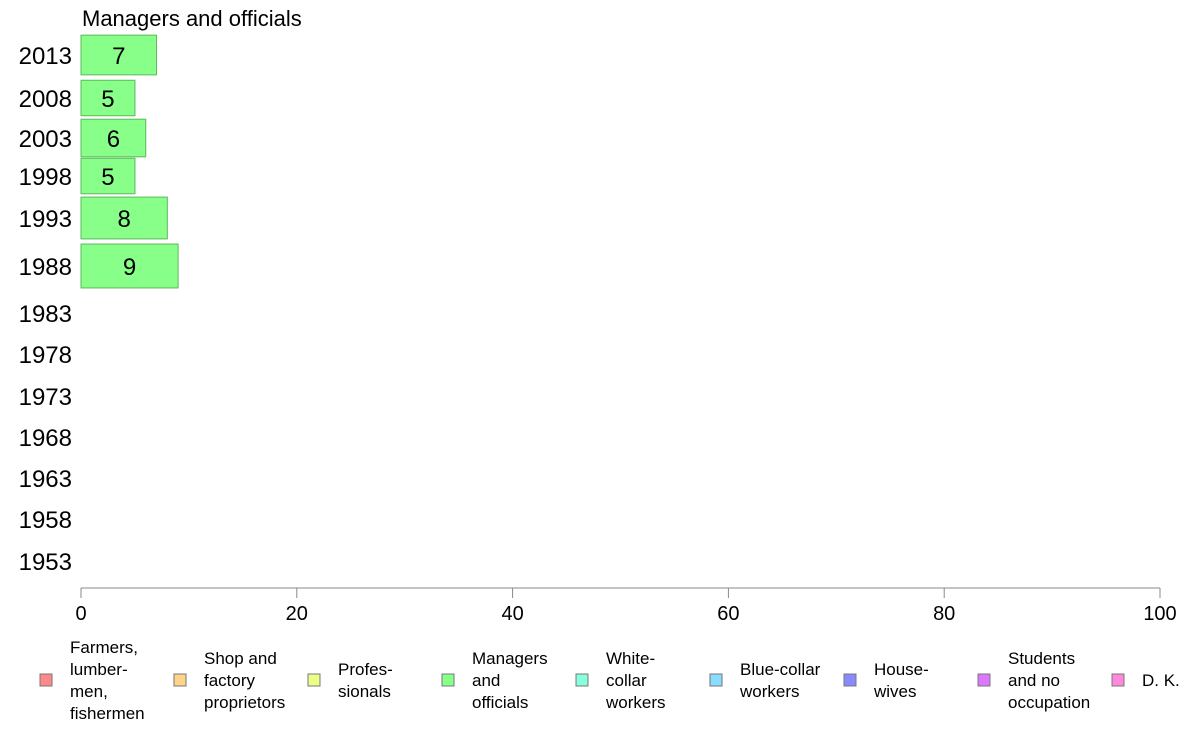  Describe the element at coordinates (486, 680) in the screenshot. I see `legend-label: and` at that location.